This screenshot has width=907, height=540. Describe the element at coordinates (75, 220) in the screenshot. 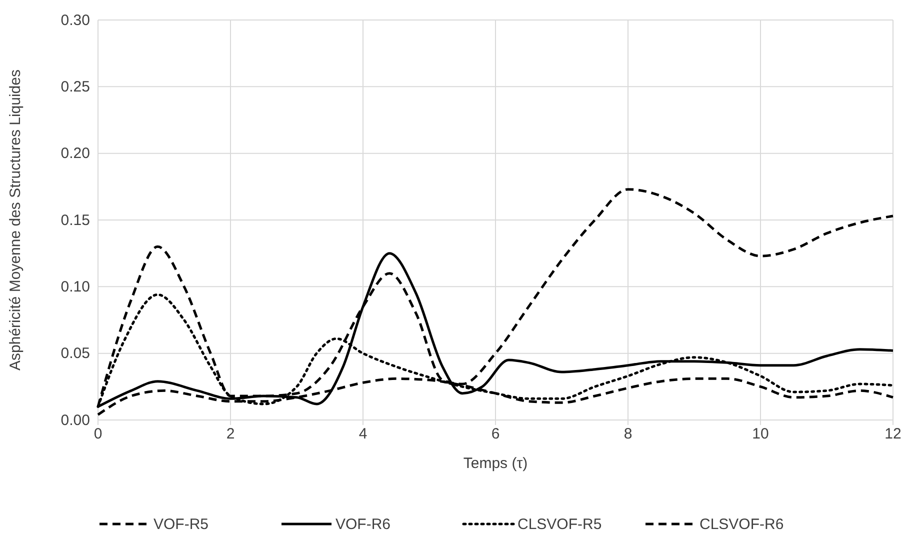

I see `y-tick-label: 0.15` at that location.